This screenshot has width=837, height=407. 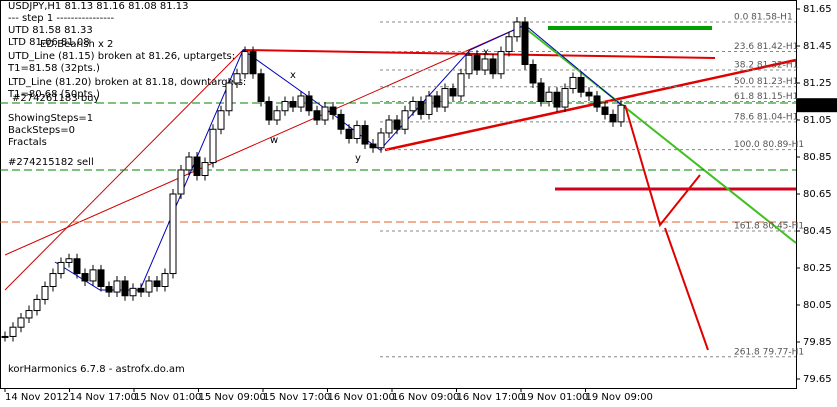 What do you see at coordinates (232, 397) in the screenshot?
I see `time-label: 15 Nov 09:00` at bounding box center [232, 397].